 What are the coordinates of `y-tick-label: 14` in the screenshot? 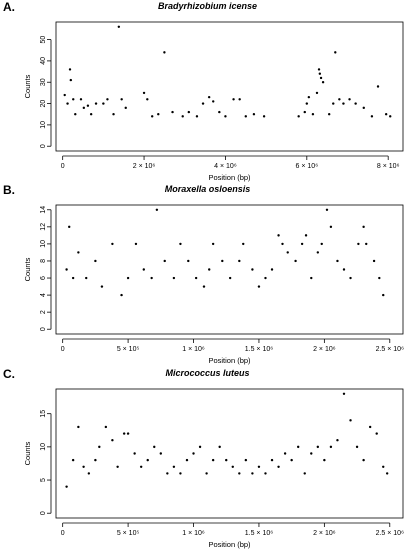 It's located at (43, 210).